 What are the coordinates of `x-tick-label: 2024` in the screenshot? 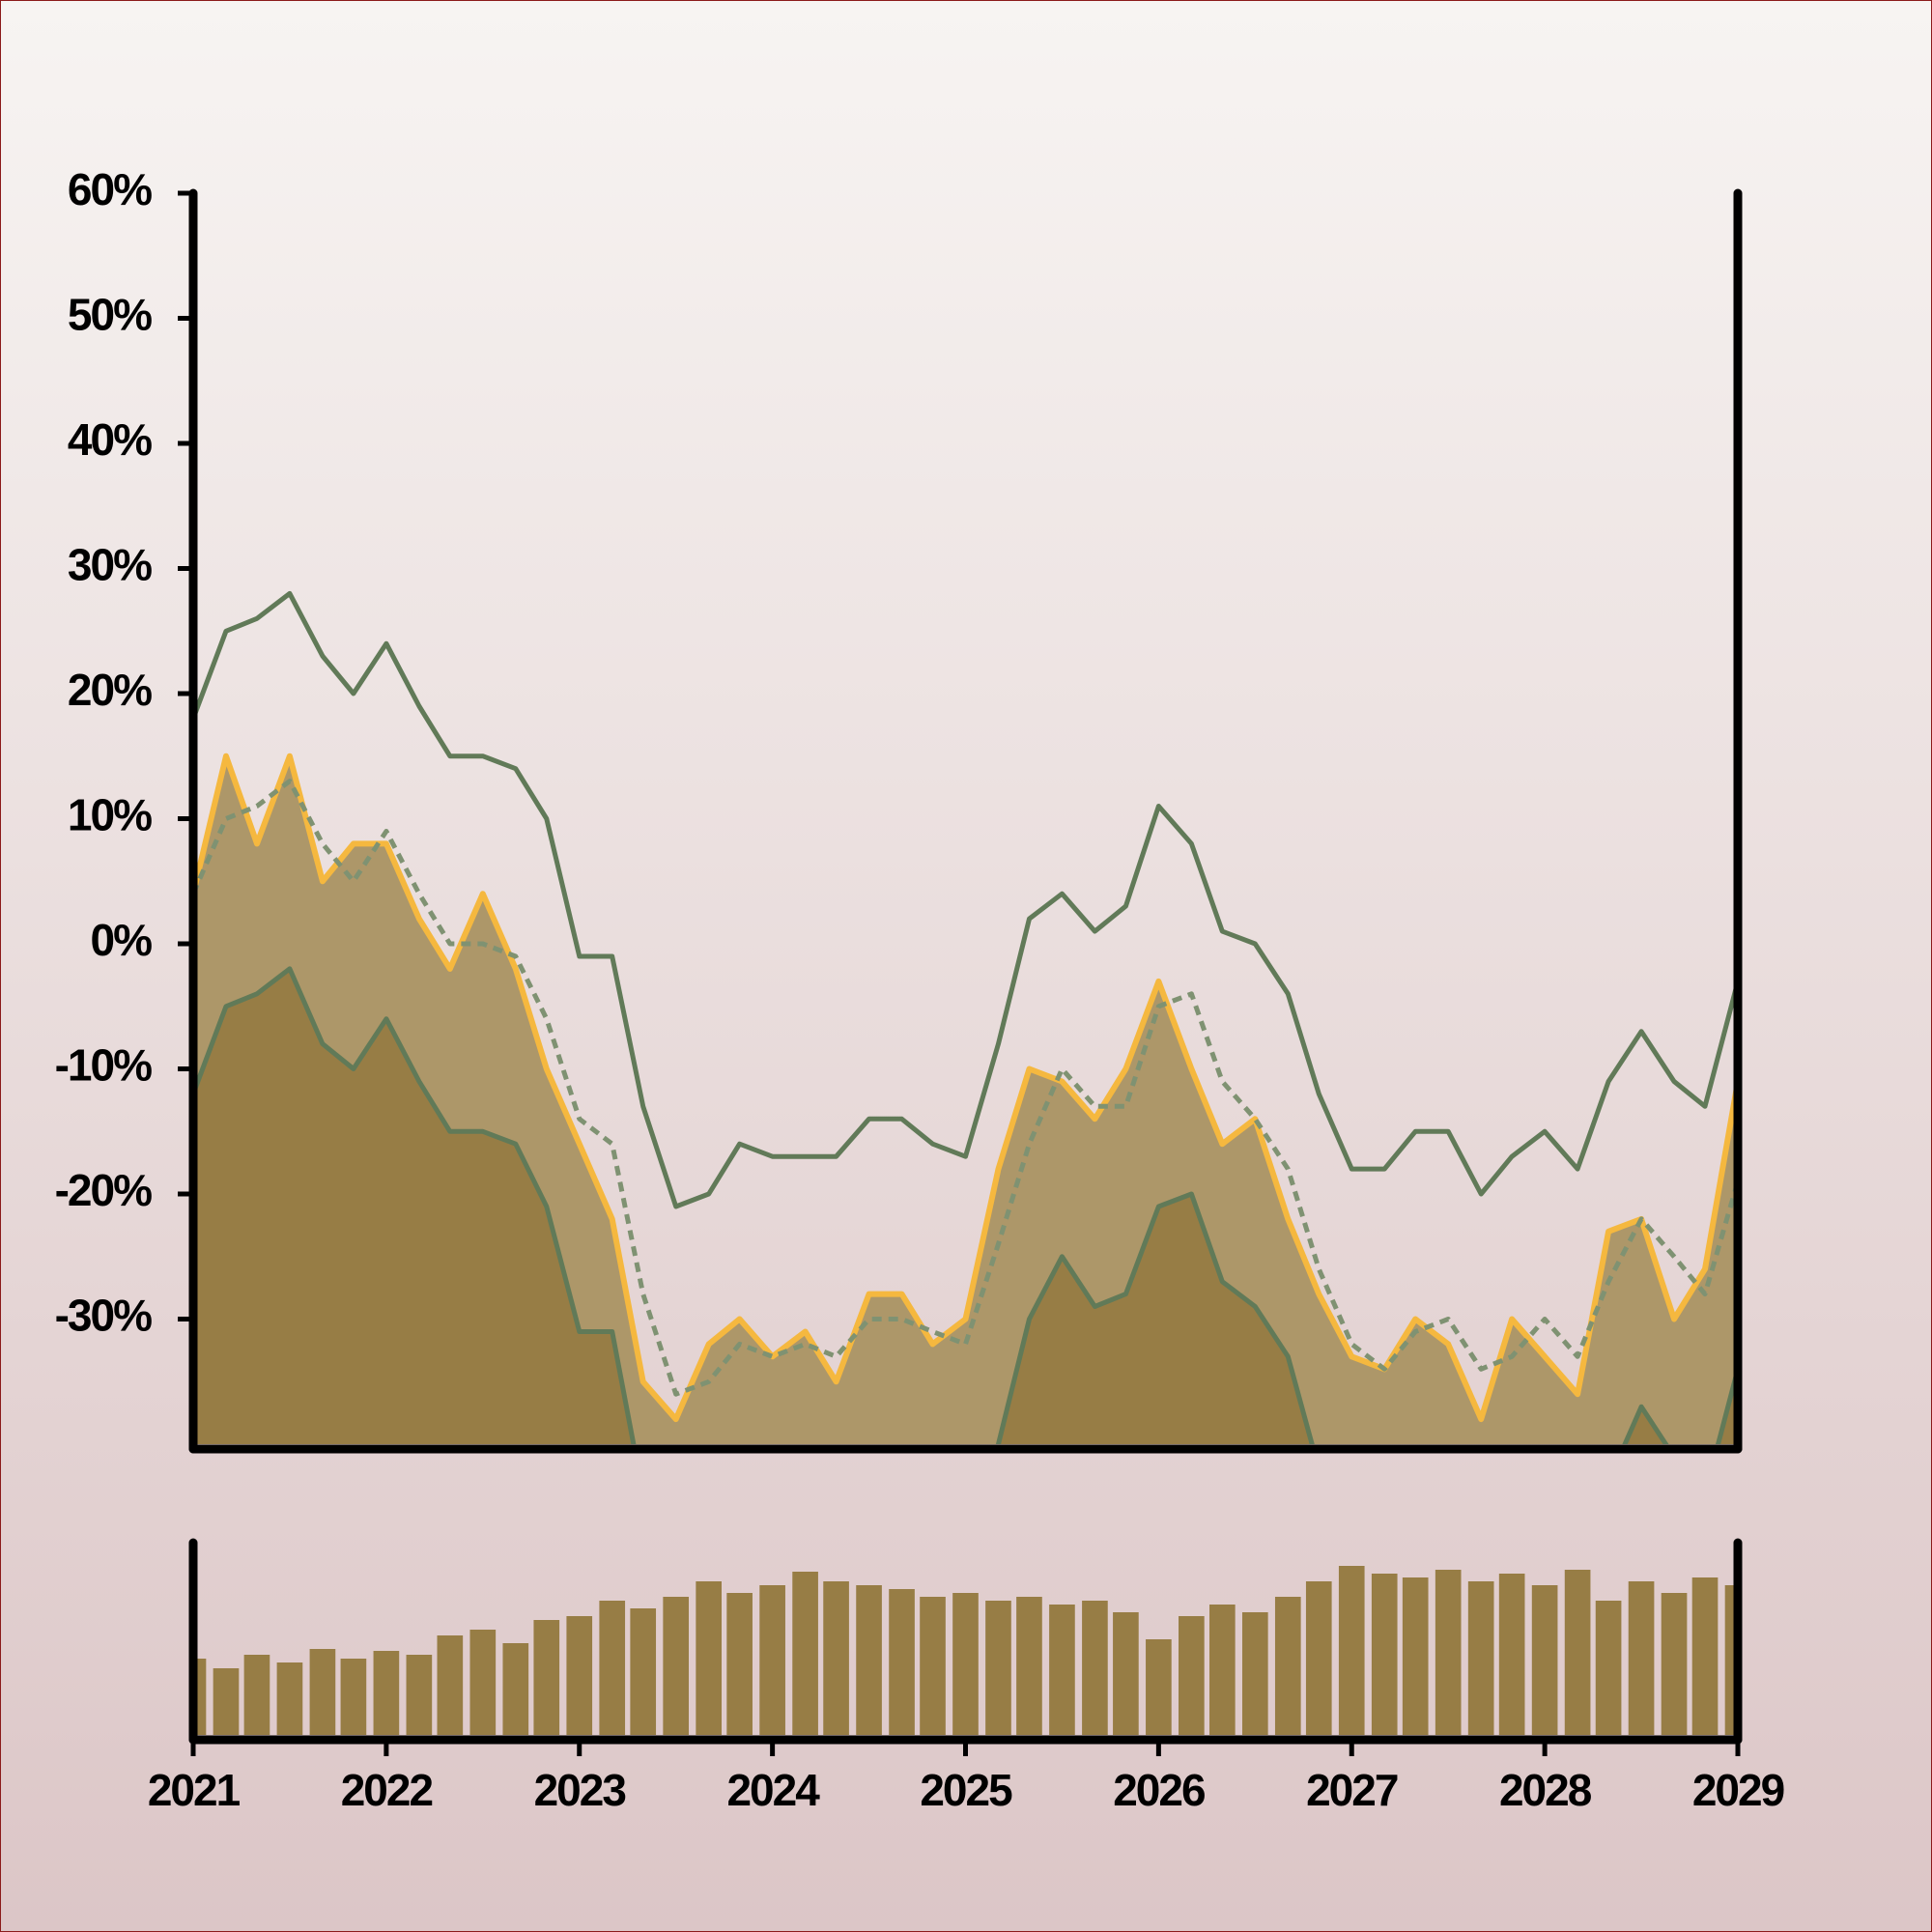 It's located at (773, 1790).